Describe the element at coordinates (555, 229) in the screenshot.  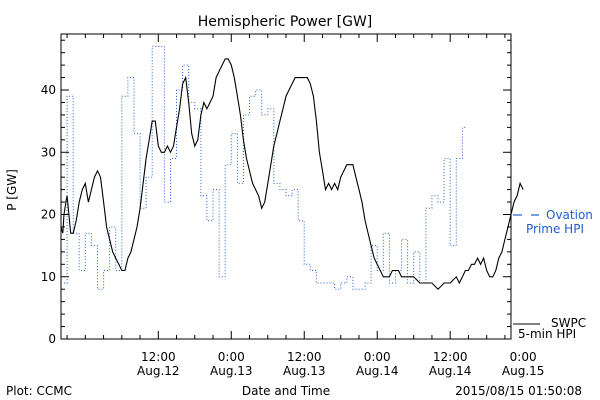
I see `legend-label-ovation-line2: Prime HPI` at that location.